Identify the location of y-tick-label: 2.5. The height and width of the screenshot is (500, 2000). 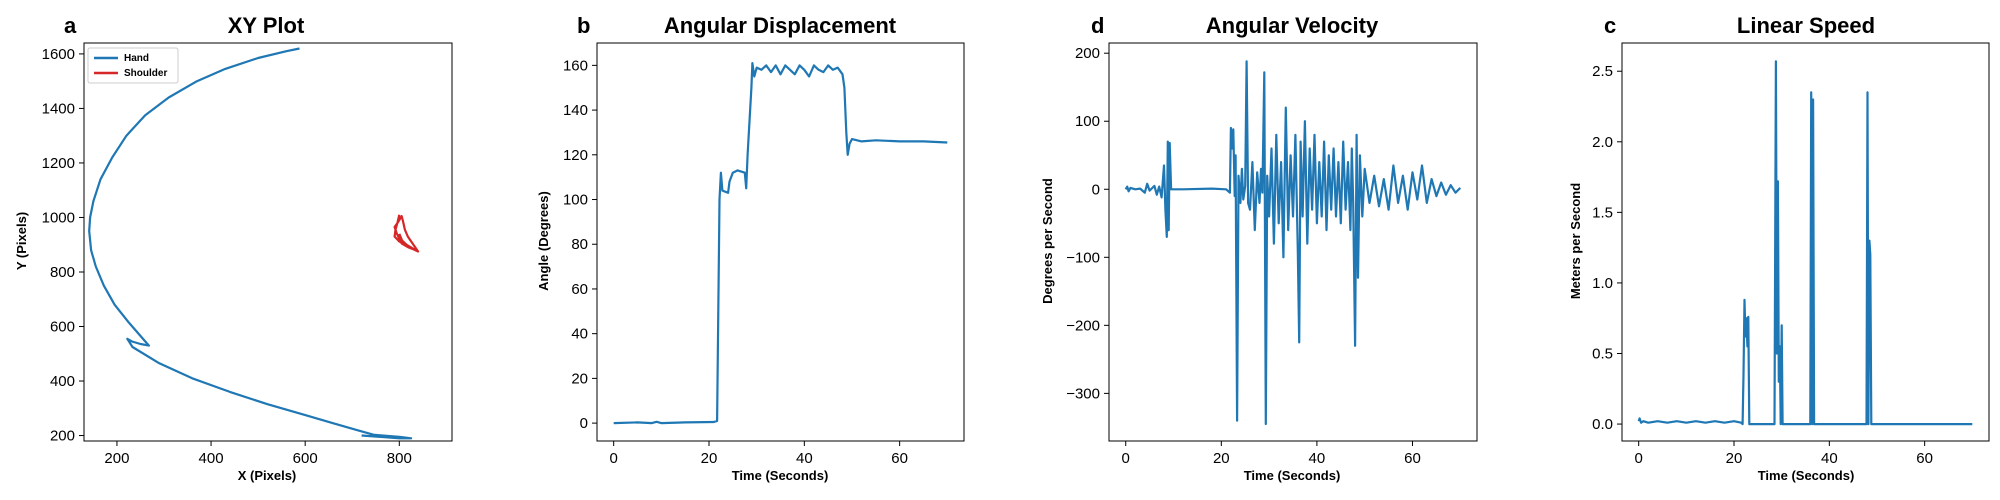
(1602, 71).